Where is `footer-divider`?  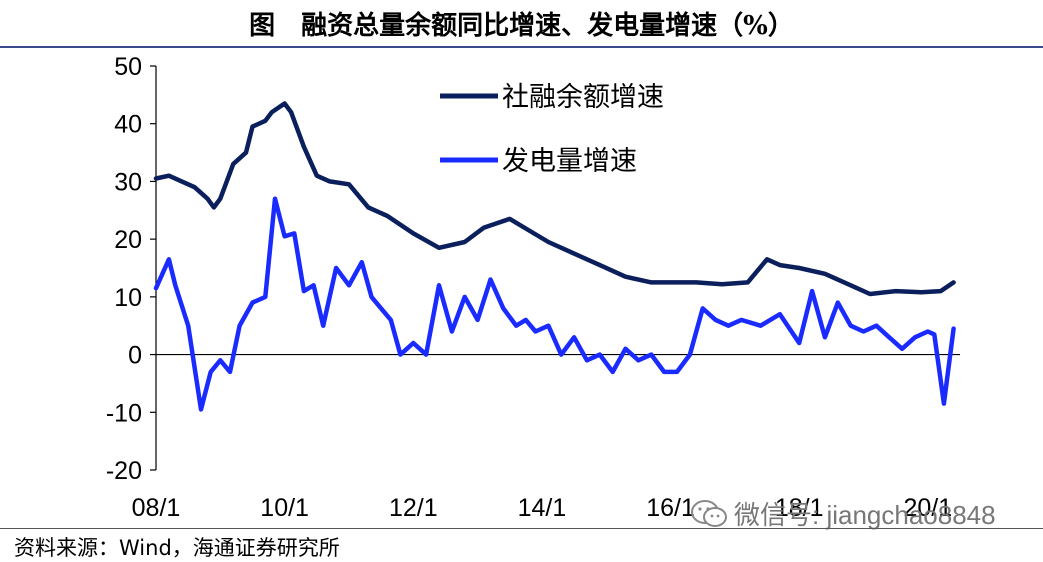 footer-divider is located at coordinates (521, 528).